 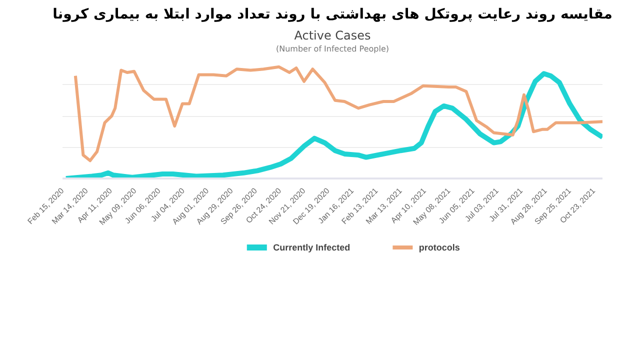 What do you see at coordinates (439, 247) in the screenshot?
I see `legend-label: protocols` at bounding box center [439, 247].